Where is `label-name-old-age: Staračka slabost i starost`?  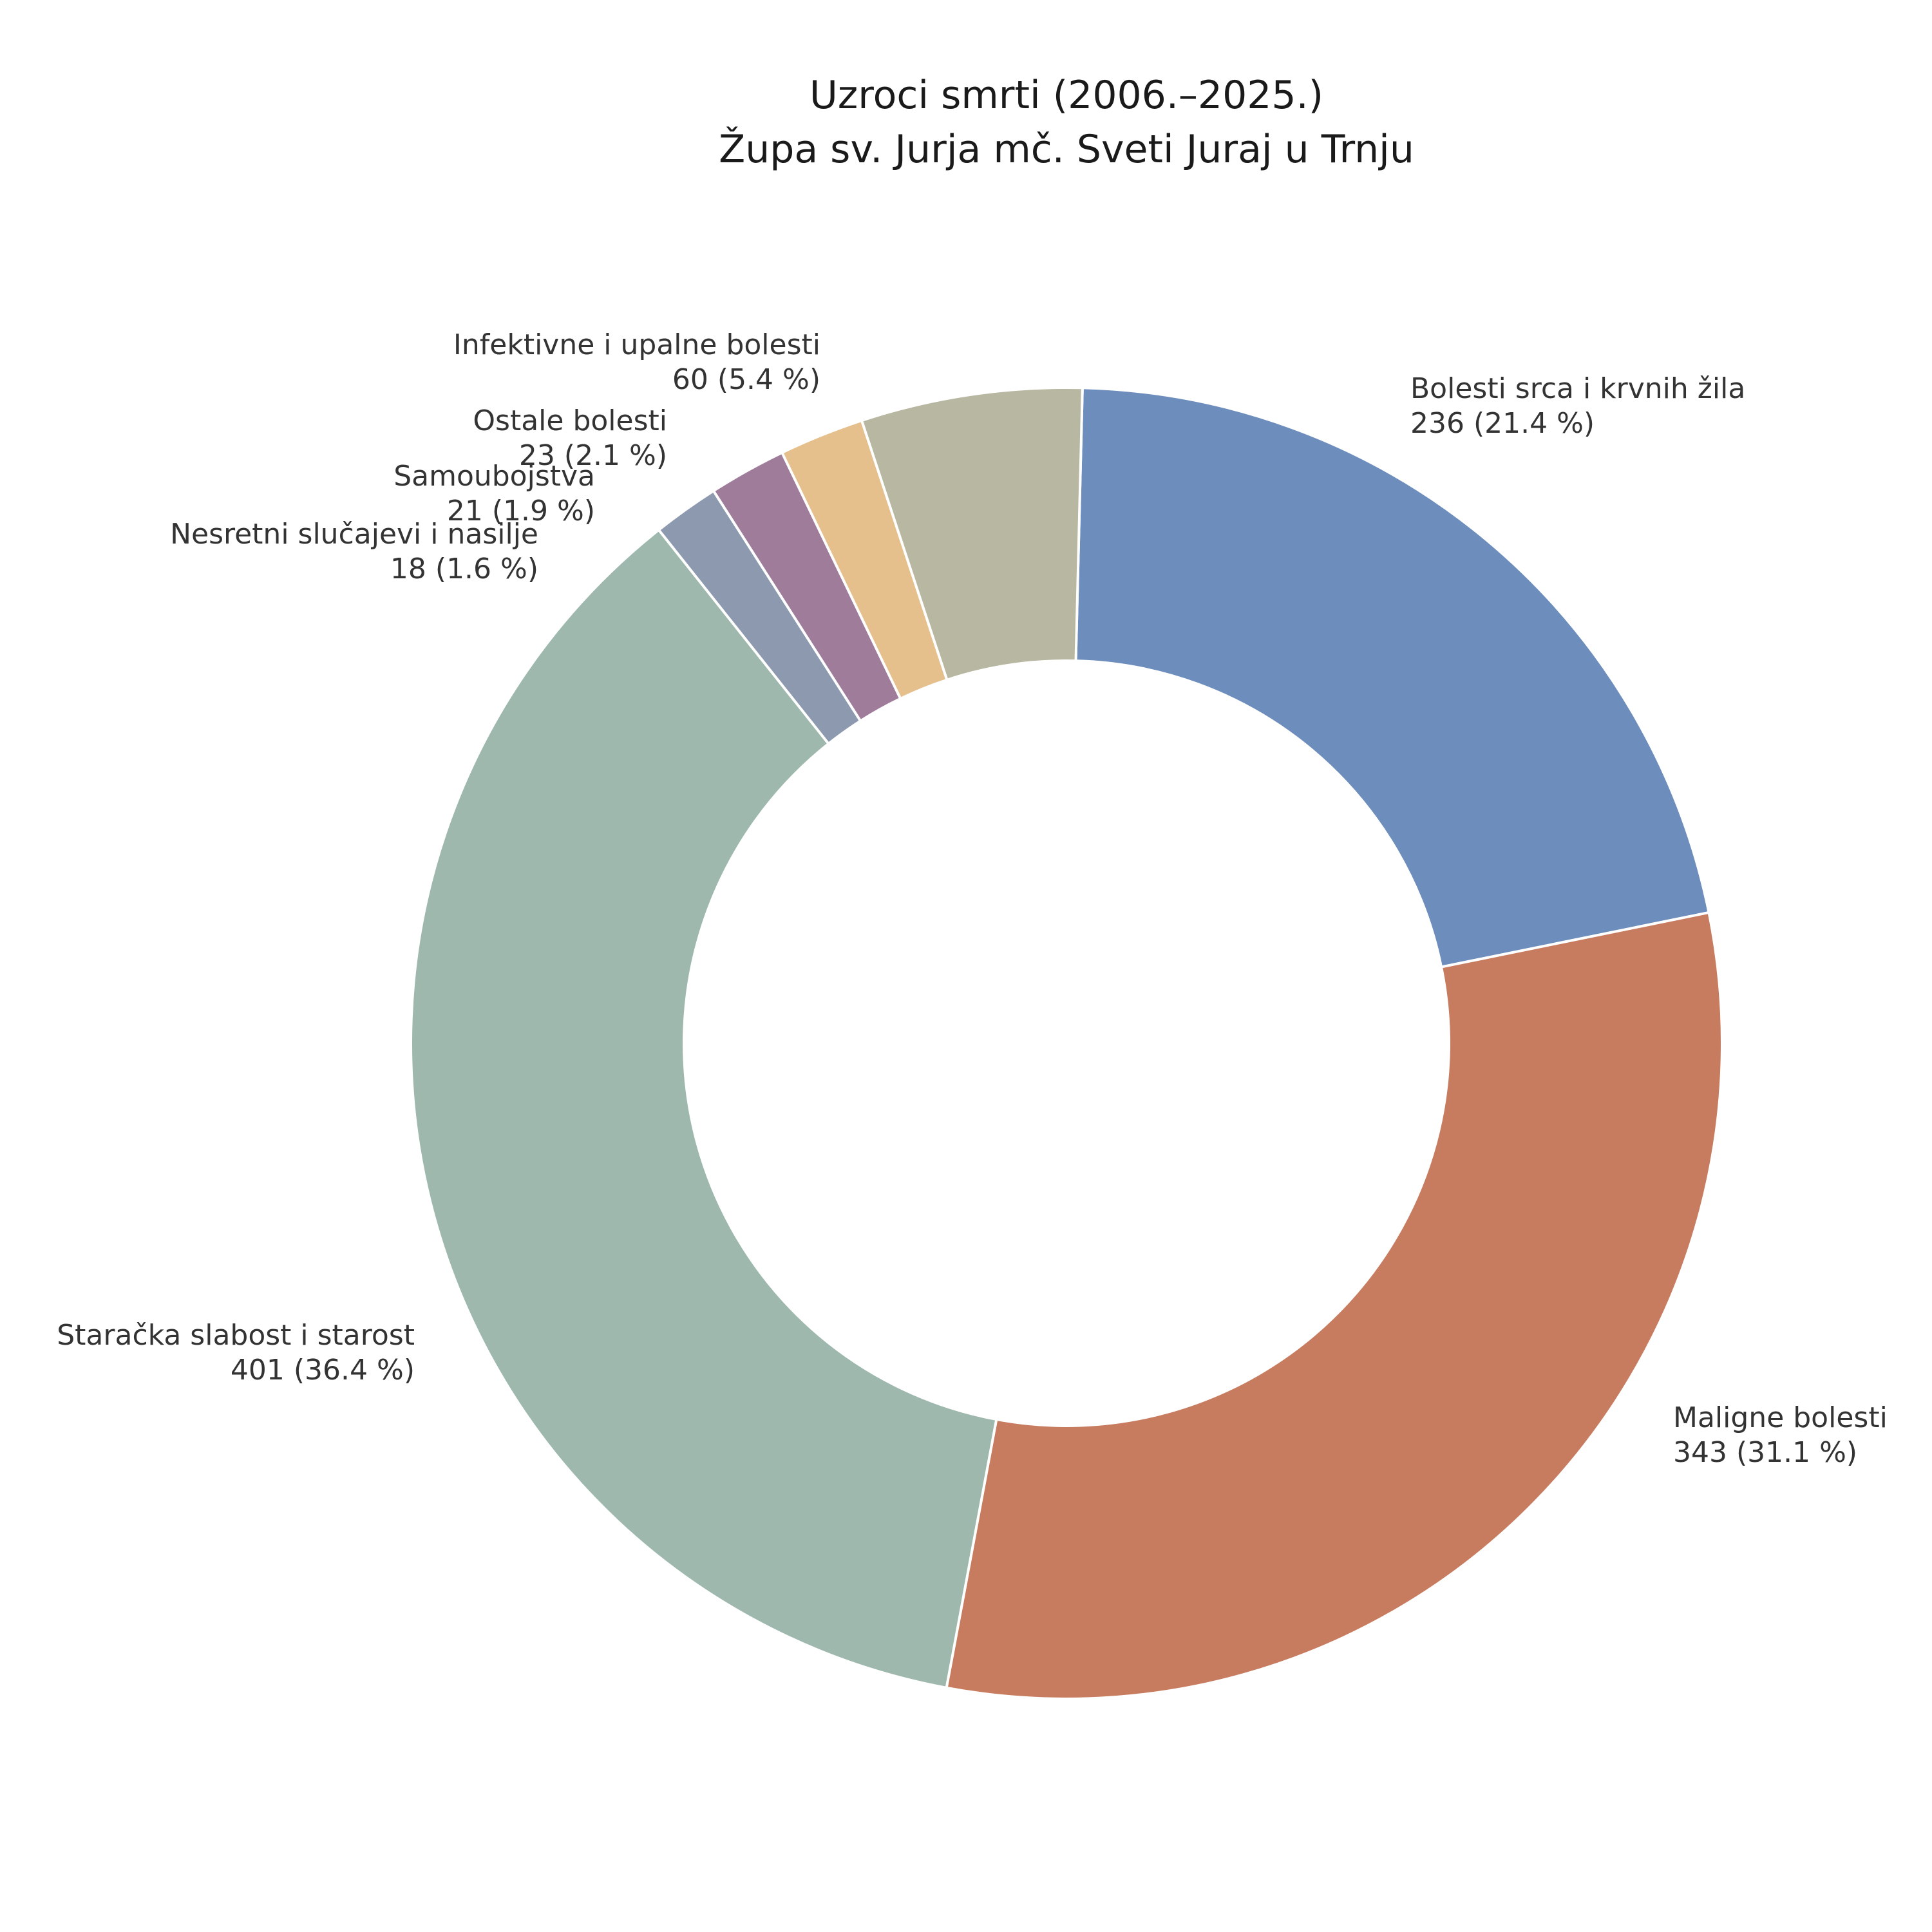
label-name-old-age: Staračka slabost i starost is located at coordinates (236, 1335).